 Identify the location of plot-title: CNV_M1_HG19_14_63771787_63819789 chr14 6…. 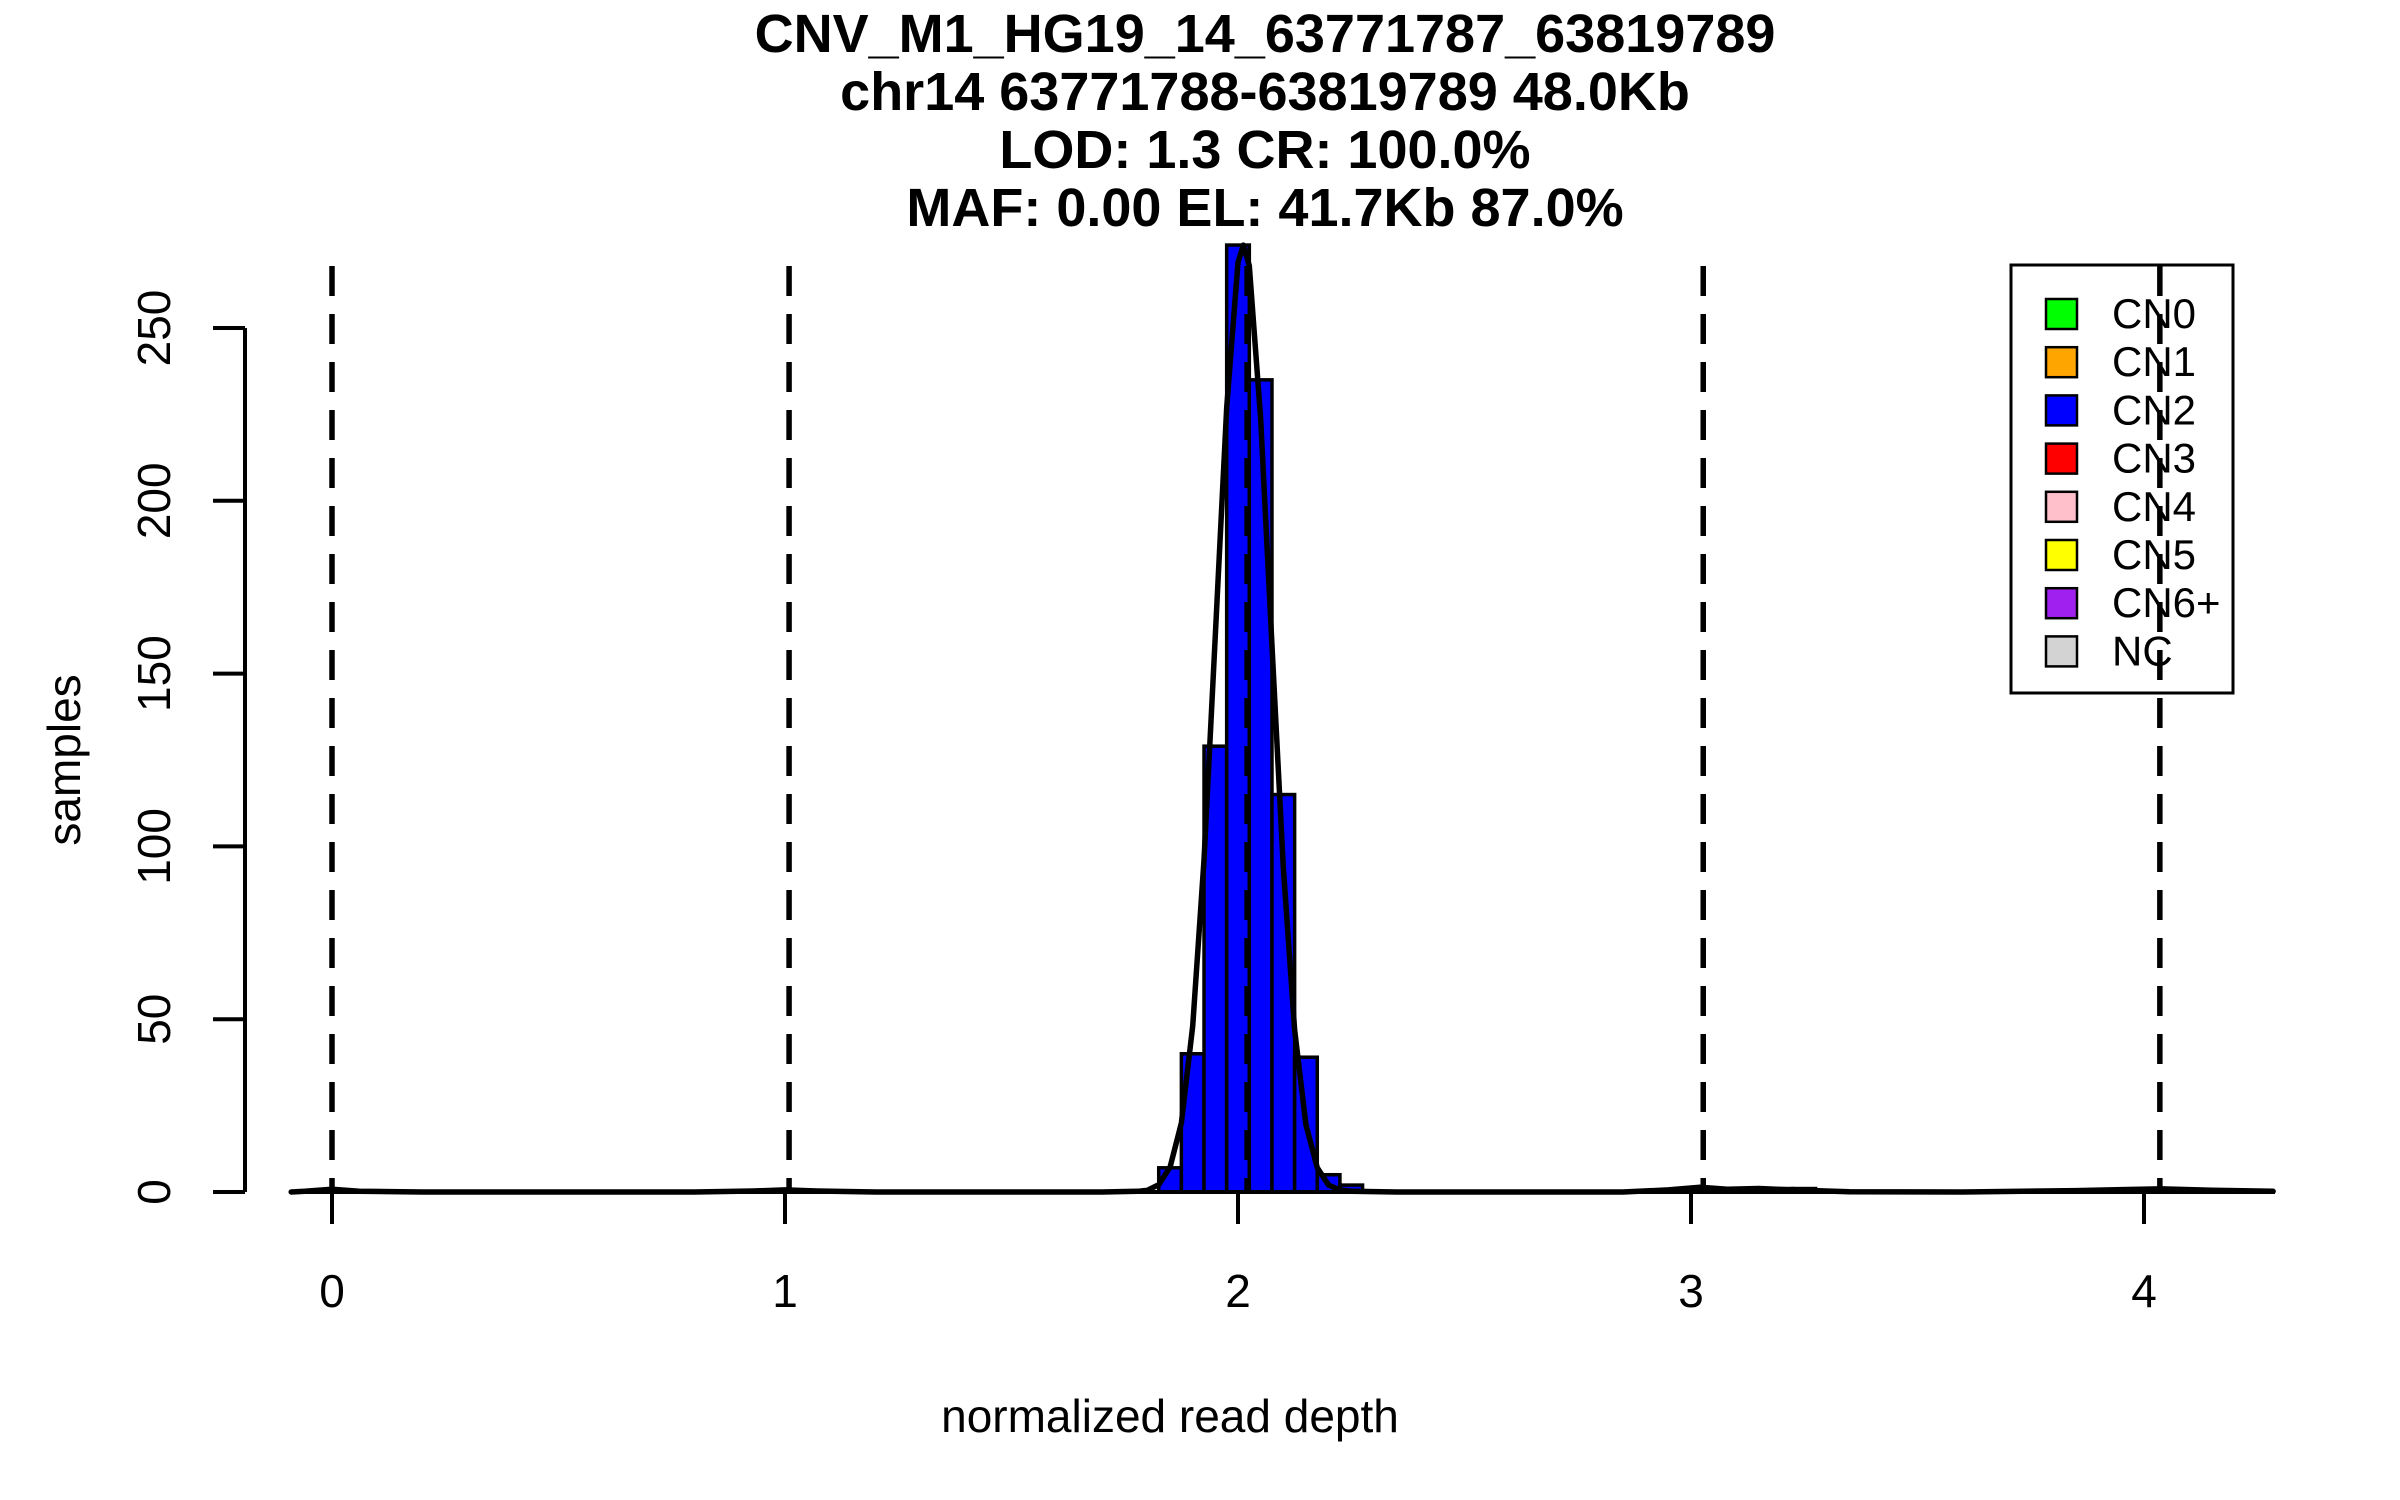
(1265, 121).